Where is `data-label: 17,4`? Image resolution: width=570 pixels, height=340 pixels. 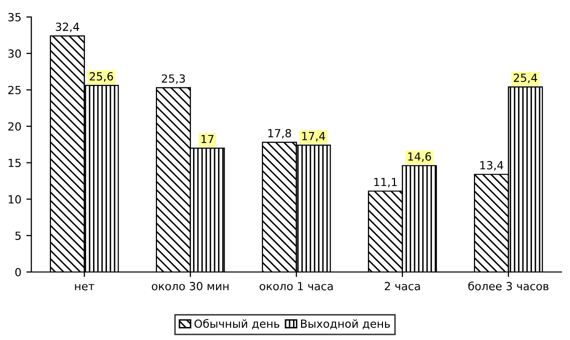 data-label: 17,4 is located at coordinates (314, 137).